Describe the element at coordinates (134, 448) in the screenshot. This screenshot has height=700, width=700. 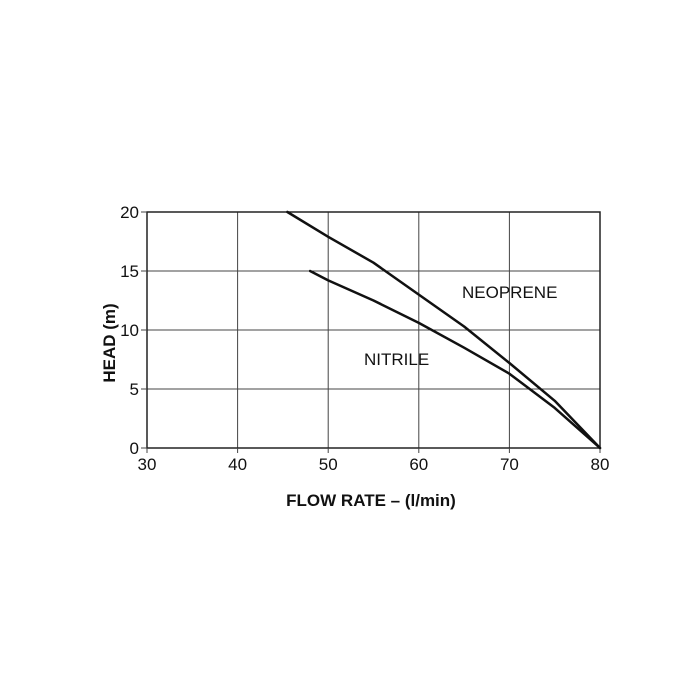
I see `y-tick-label: 0` at that location.